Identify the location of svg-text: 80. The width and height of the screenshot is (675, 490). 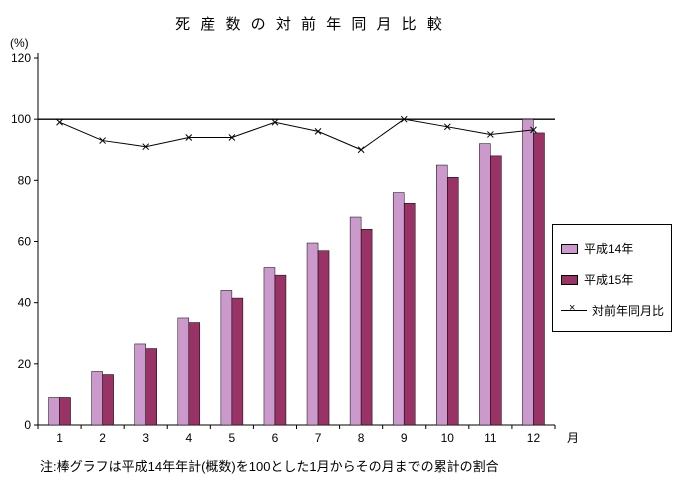
(25, 180).